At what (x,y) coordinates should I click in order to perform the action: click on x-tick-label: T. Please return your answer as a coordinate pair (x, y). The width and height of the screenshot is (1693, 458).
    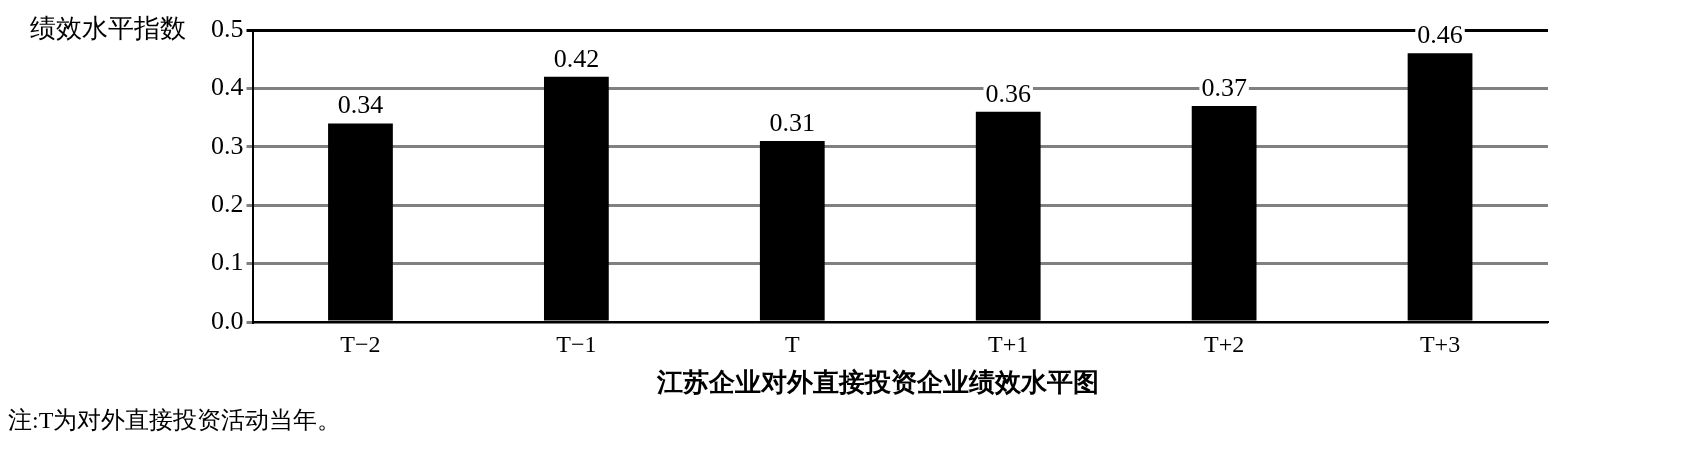
    Looking at the image, I should click on (792, 343).